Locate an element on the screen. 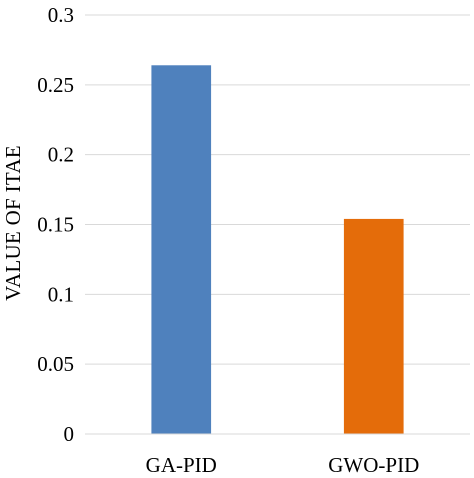  y-tick-label: 0.05 is located at coordinates (55, 364).